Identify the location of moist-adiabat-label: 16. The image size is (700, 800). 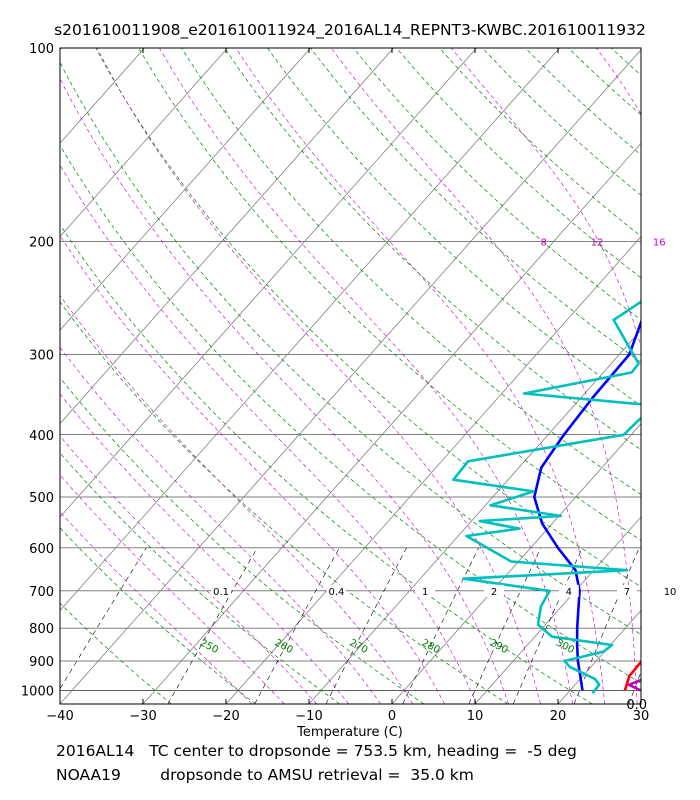
(659, 242).